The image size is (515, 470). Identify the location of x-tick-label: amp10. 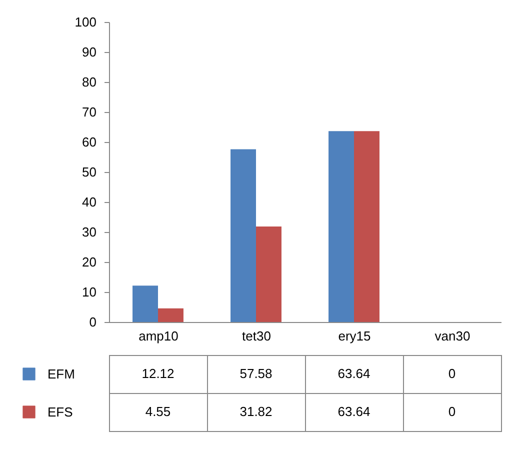
(158, 336).